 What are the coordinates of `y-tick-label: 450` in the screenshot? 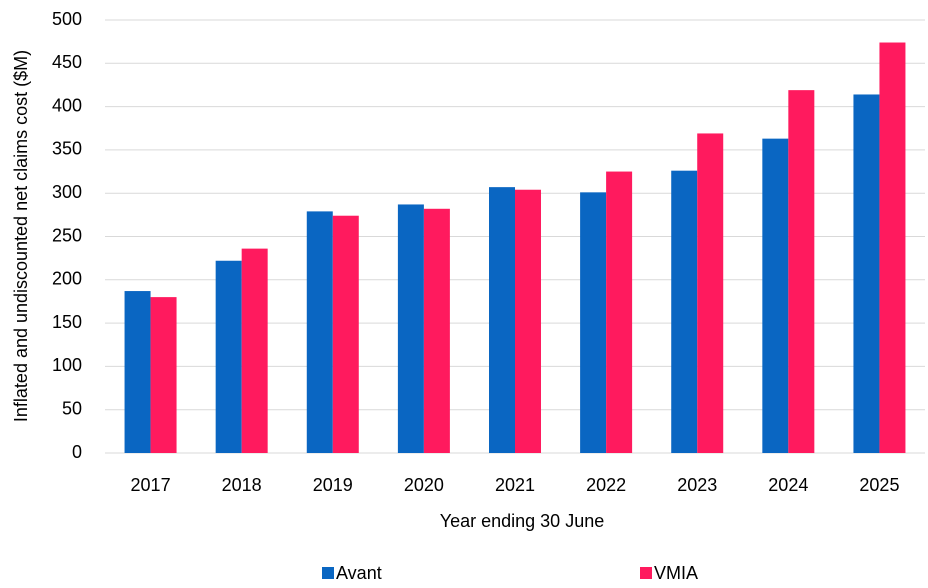 It's located at (67, 62).